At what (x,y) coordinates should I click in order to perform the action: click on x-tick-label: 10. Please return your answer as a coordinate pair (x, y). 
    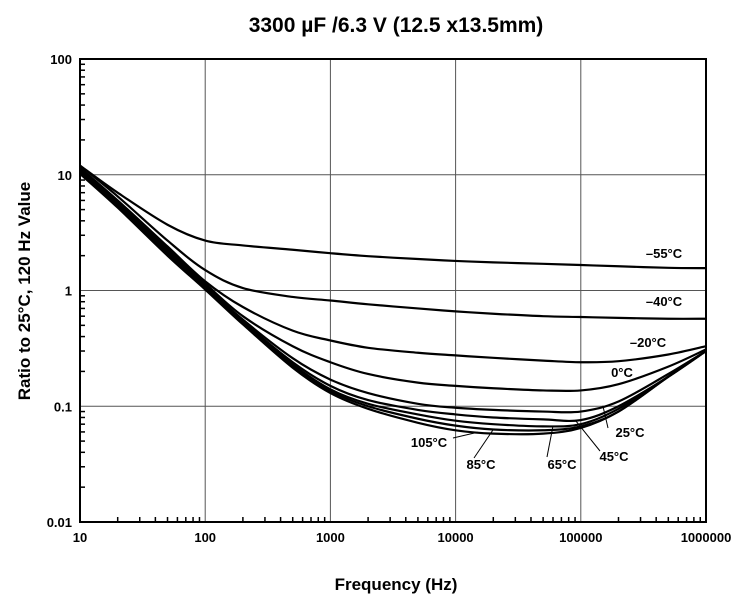
    Looking at the image, I should click on (80, 537).